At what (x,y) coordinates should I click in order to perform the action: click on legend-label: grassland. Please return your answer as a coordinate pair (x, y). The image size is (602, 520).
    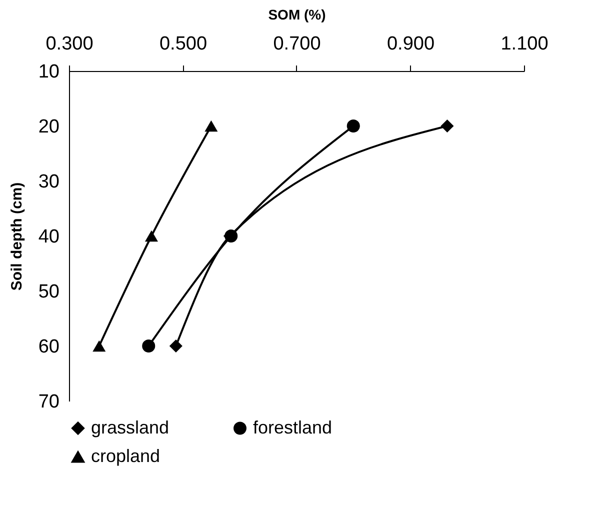
    Looking at the image, I should click on (130, 427).